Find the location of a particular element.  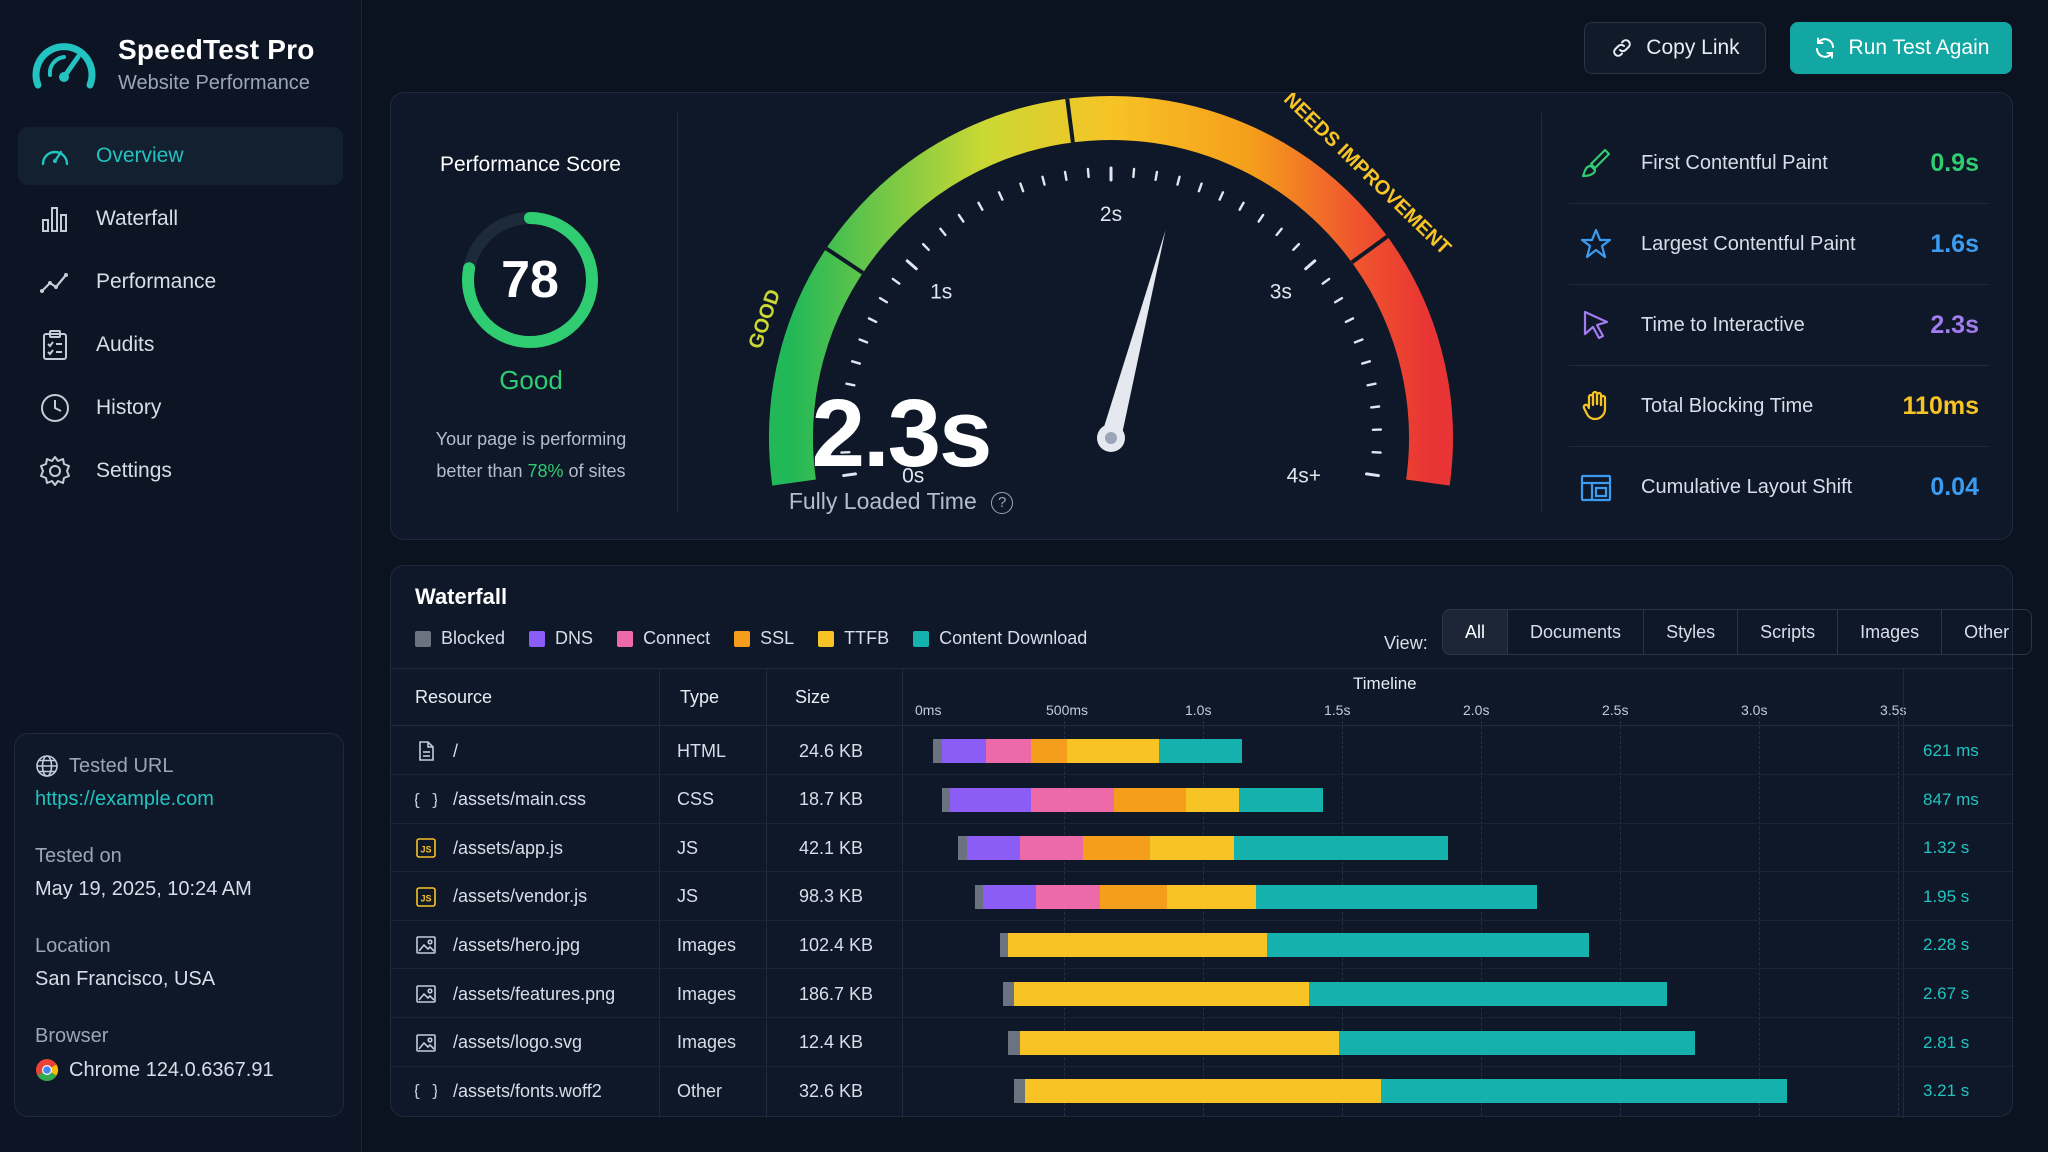

image-icon is located at coordinates (426, 945).